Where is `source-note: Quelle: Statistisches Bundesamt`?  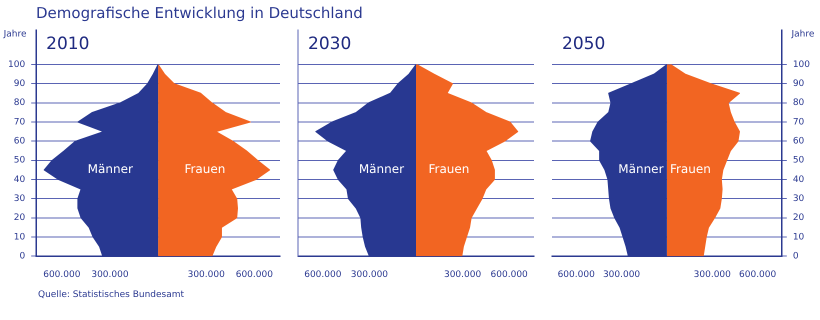 source-note: Quelle: Statistisches Bundesamt is located at coordinates (112, 295).